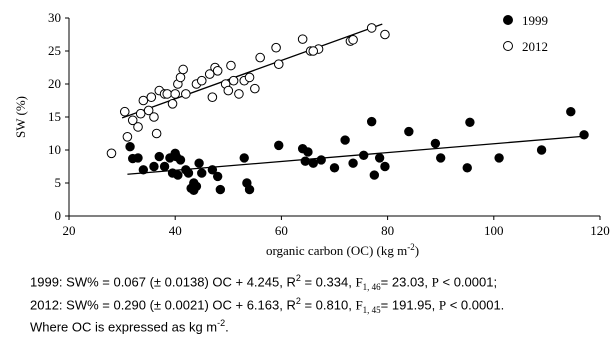 The image size is (612, 348). Describe the element at coordinates (252, 71) in the screenshot. I see `trend-line-2012` at that location.